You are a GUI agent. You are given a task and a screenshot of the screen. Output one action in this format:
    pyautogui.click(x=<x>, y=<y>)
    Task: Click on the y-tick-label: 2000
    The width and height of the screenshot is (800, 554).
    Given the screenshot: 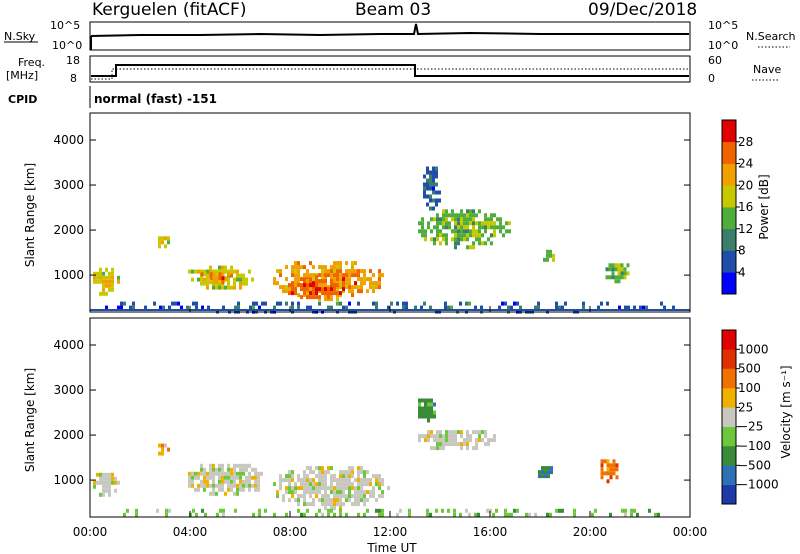 What is the action you would take?
    pyautogui.click(x=68, y=435)
    